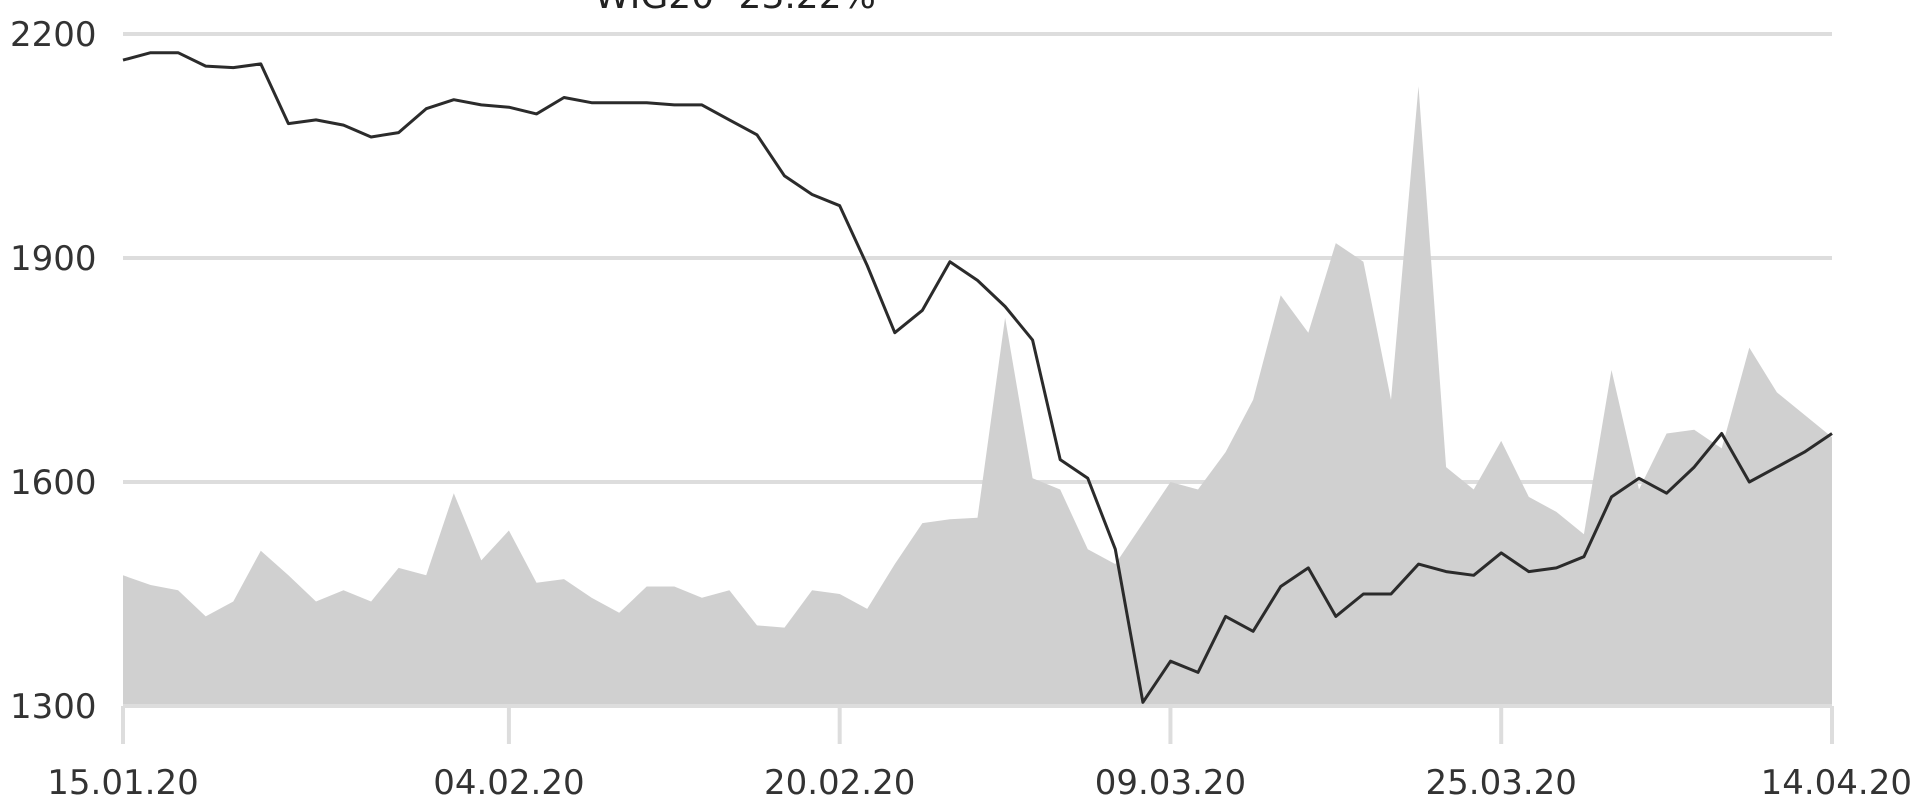 The height and width of the screenshot is (803, 1917). What do you see at coordinates (1836, 783) in the screenshot?
I see `x-tick-label: 14.04.20` at bounding box center [1836, 783].